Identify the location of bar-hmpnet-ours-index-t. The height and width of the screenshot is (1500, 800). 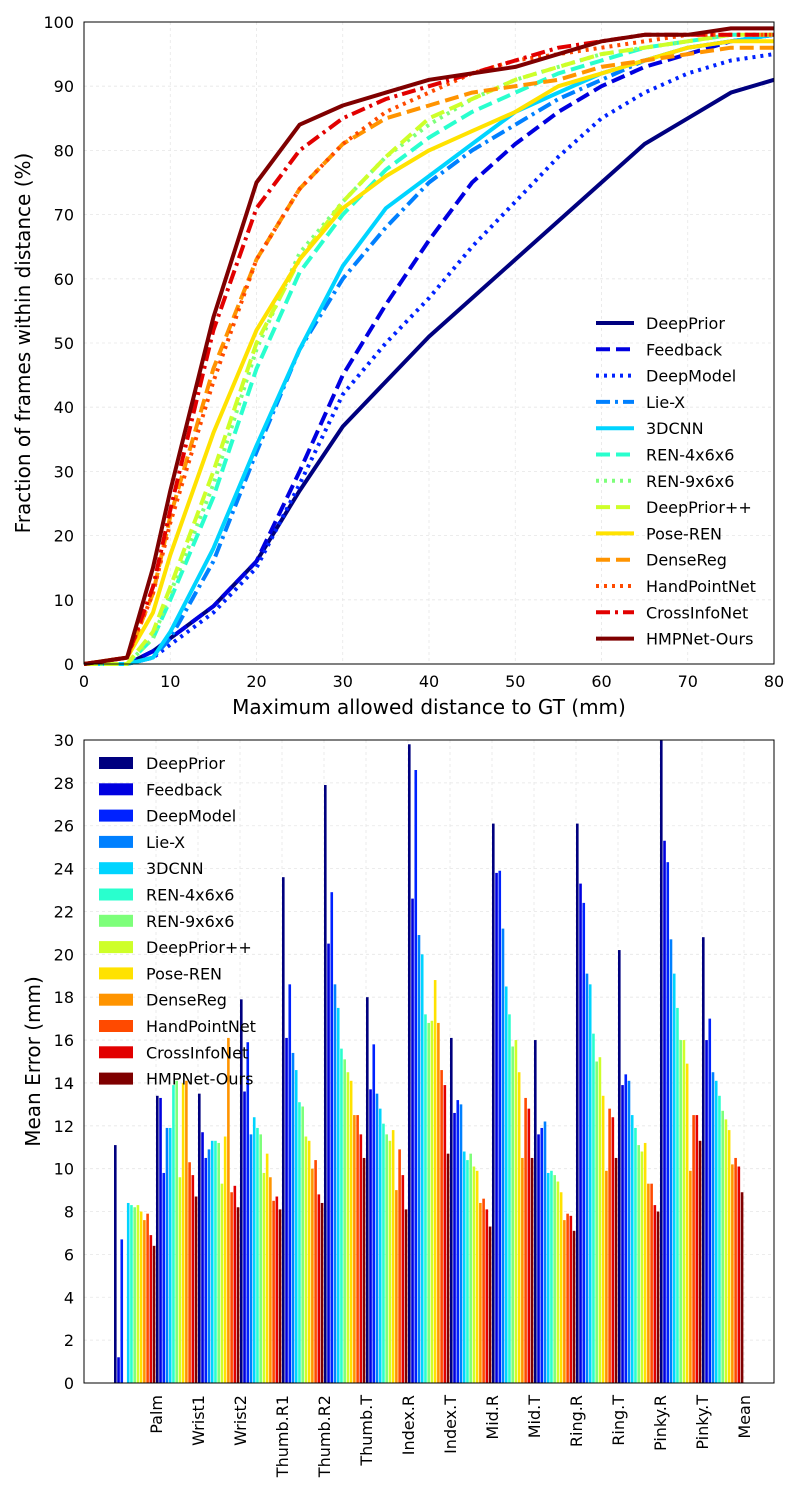
(448, 1268).